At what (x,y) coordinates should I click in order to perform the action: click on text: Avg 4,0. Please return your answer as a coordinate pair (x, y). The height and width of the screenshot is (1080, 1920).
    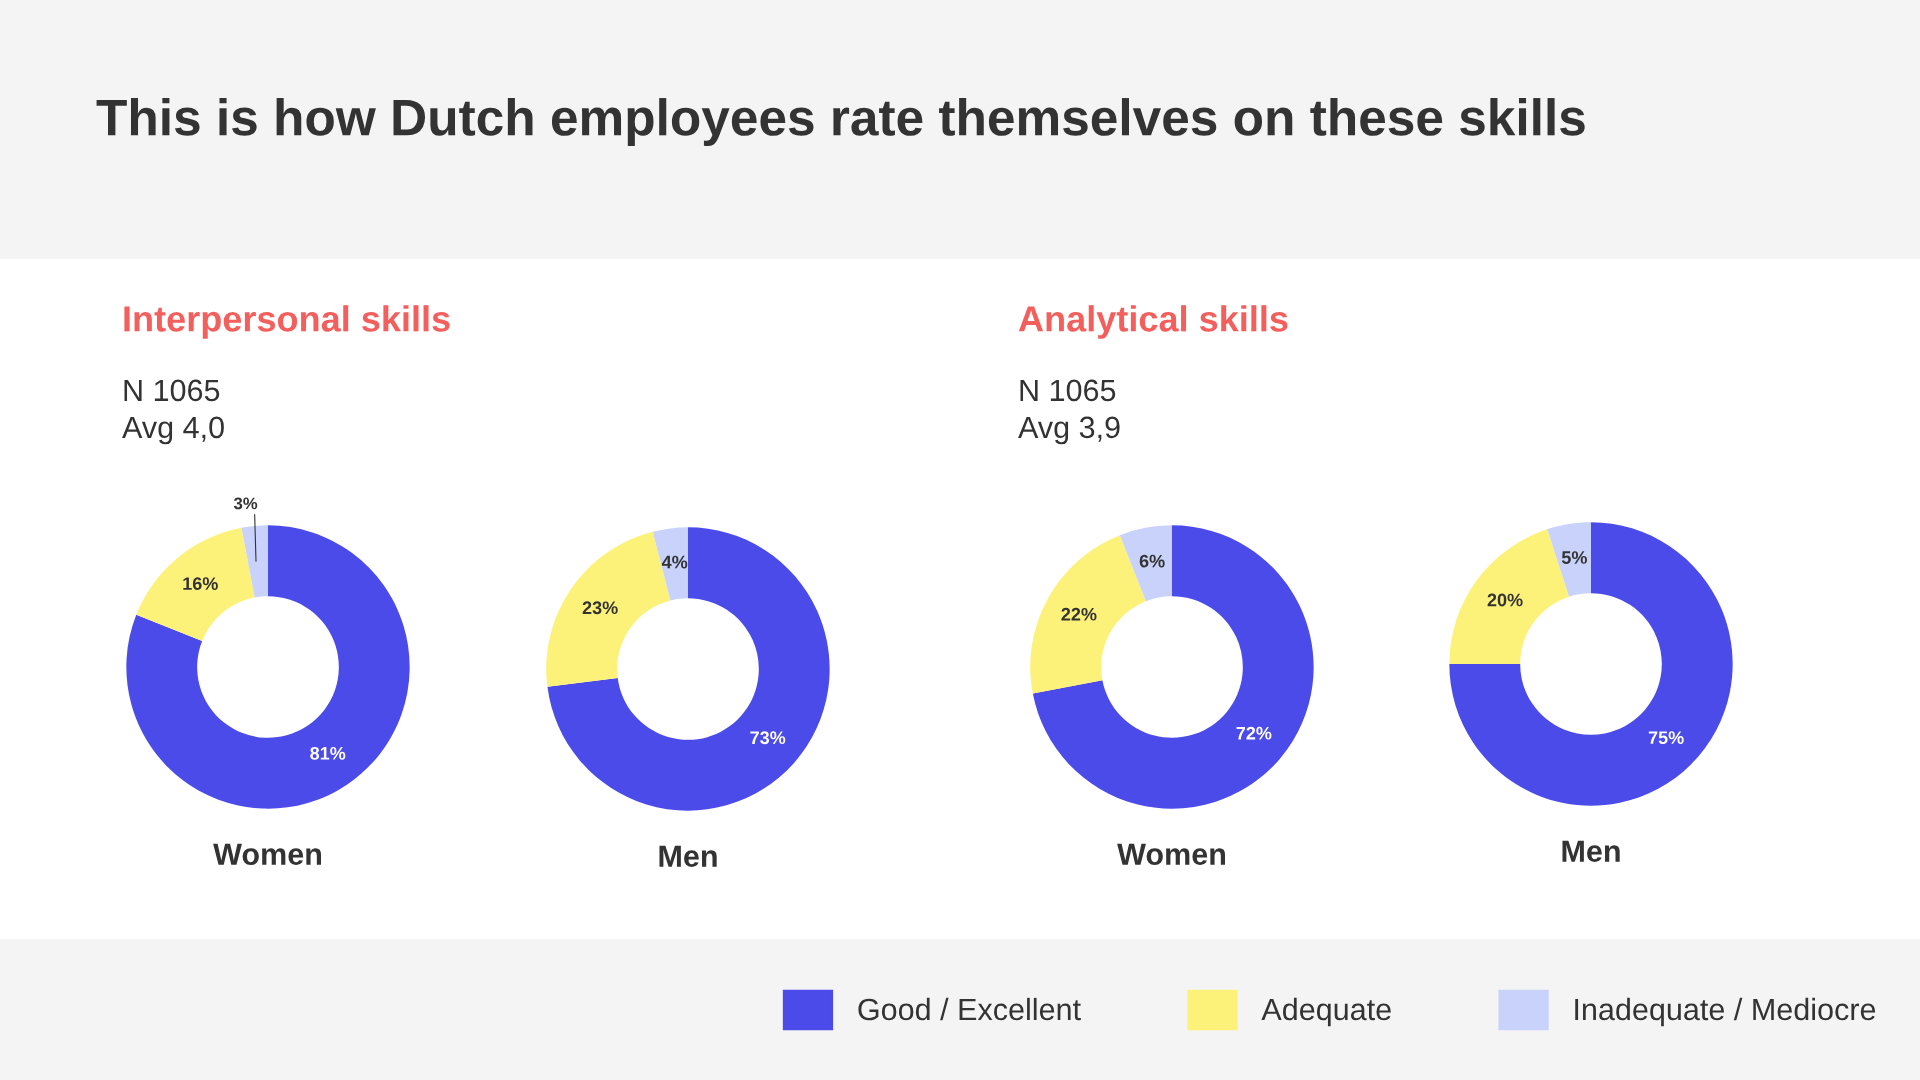
    Looking at the image, I should click on (173, 430).